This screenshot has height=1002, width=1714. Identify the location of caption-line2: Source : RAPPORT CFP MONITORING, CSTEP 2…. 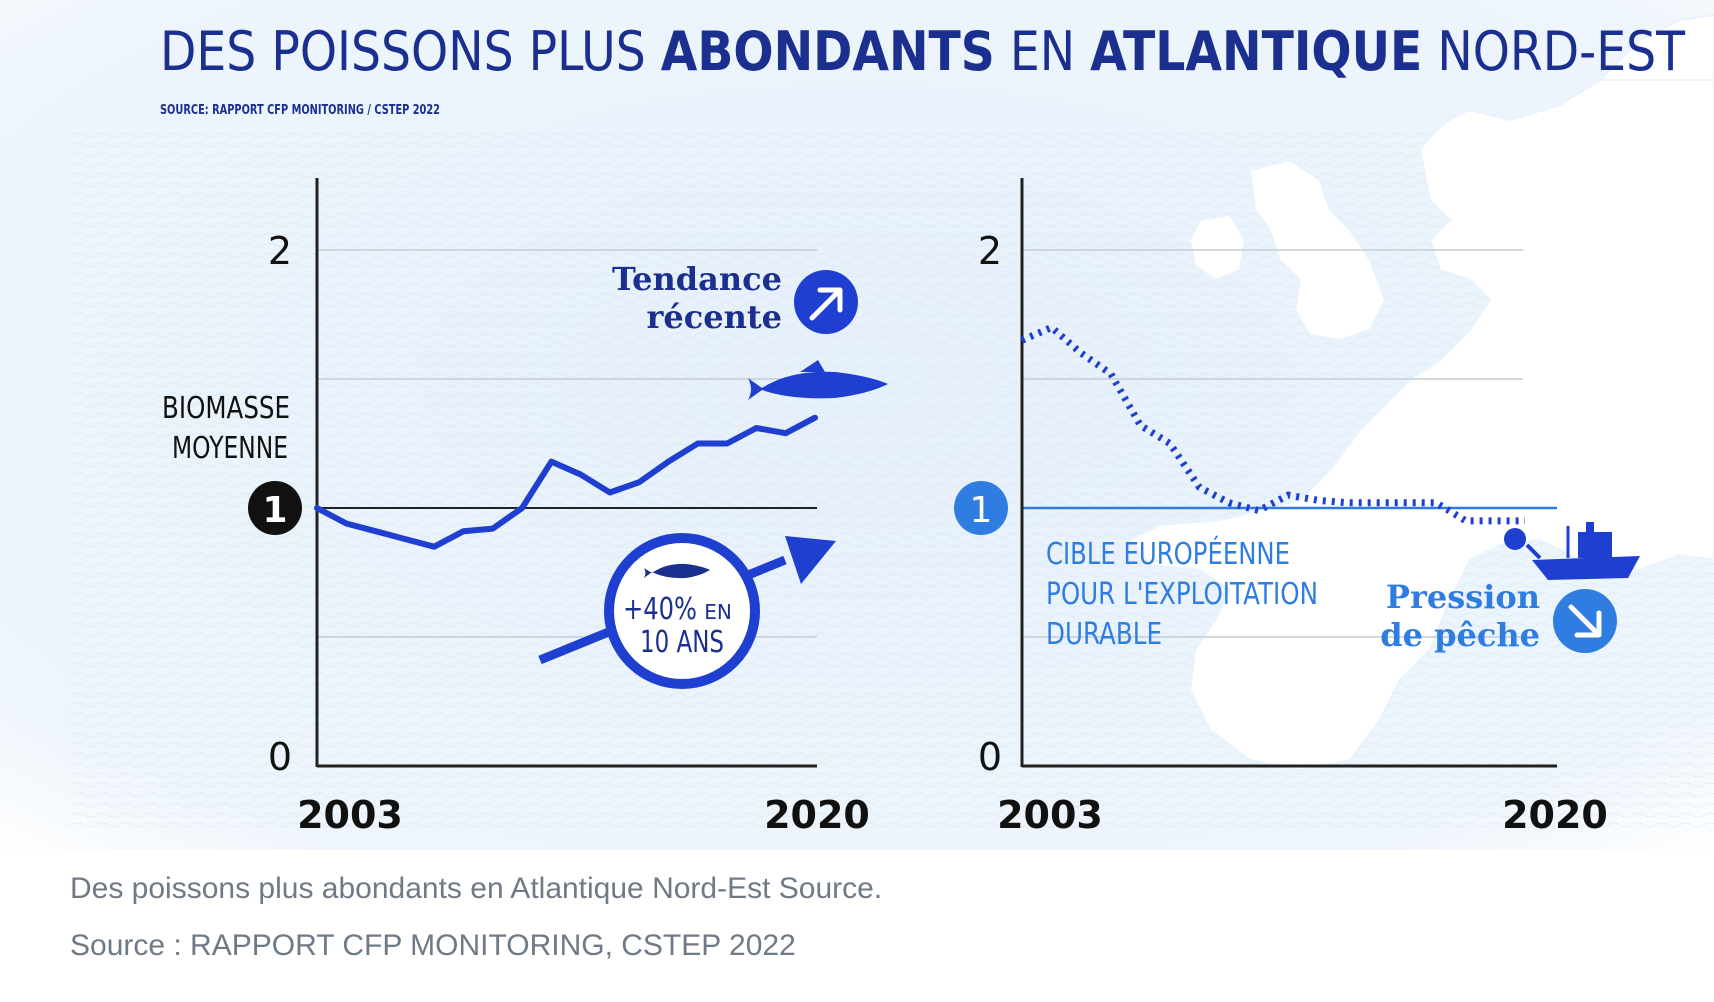
(433, 945).